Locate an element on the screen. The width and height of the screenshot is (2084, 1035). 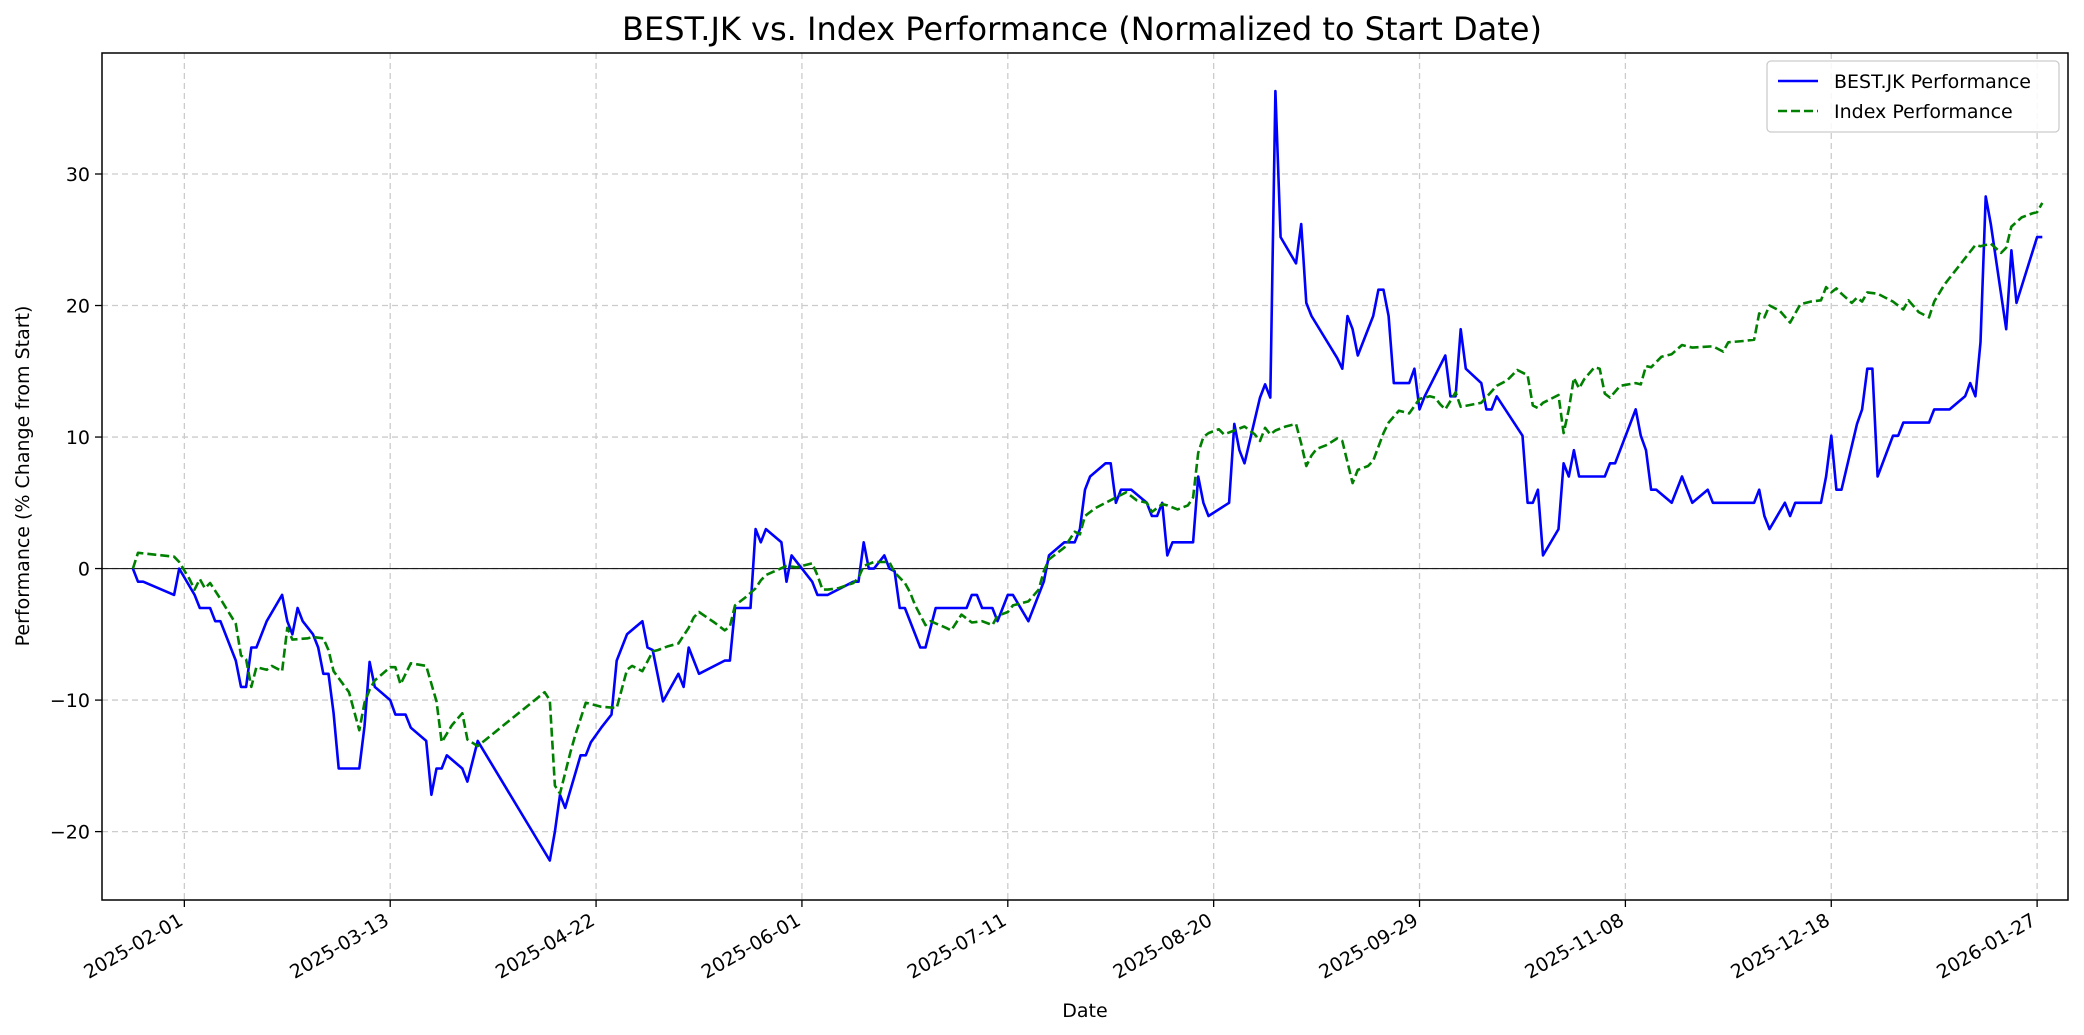
y-axis-label: Performance (% Change from Start) is located at coordinates (23, 476).